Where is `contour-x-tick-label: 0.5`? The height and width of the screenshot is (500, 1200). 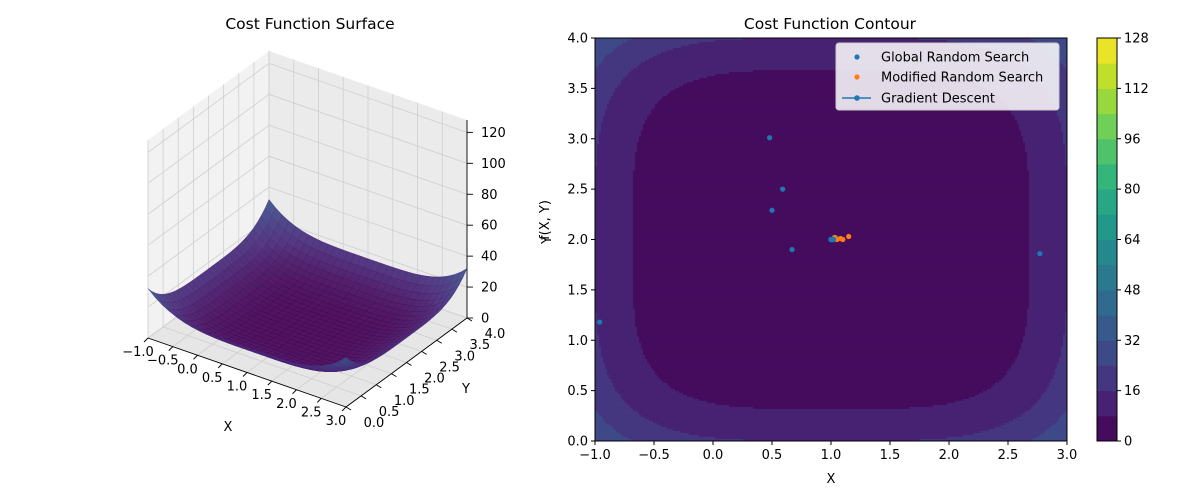 contour-x-tick-label: 0.5 is located at coordinates (772, 455).